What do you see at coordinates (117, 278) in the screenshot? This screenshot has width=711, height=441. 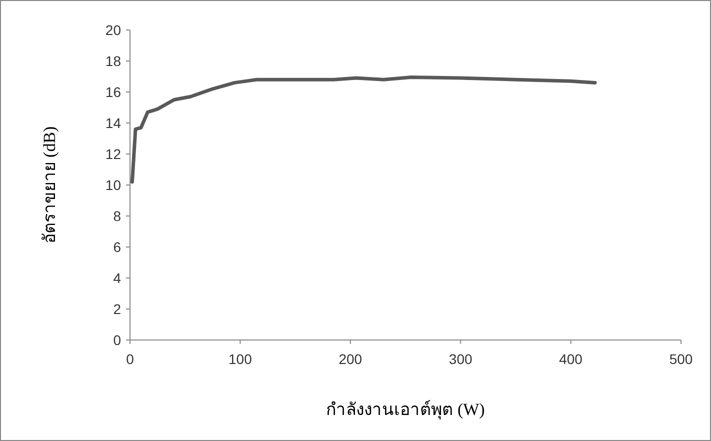 I see `y-tick-label: 4` at bounding box center [117, 278].